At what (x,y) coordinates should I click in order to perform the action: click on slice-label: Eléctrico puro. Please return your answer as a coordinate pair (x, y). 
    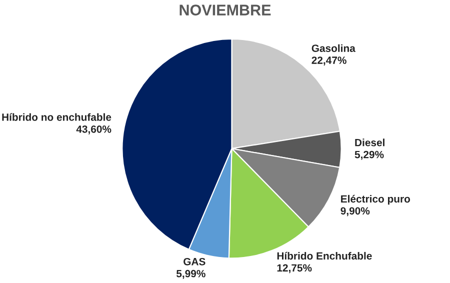
    Looking at the image, I should click on (375, 199).